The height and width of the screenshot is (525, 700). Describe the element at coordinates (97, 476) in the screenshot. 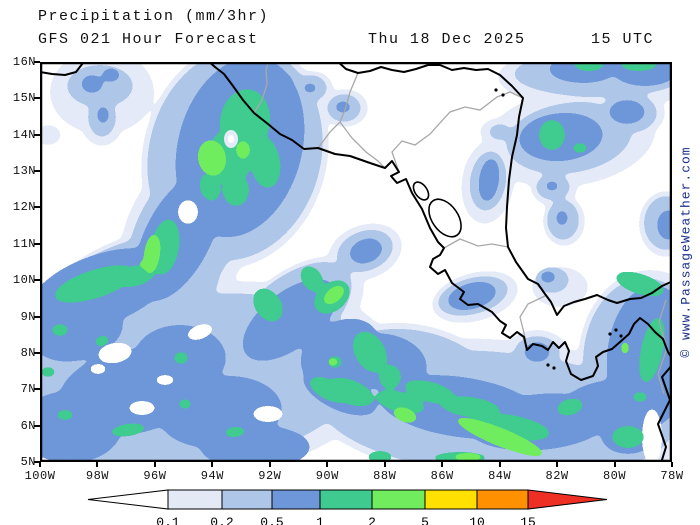

I see `lon-tick-label: 98W` at that location.